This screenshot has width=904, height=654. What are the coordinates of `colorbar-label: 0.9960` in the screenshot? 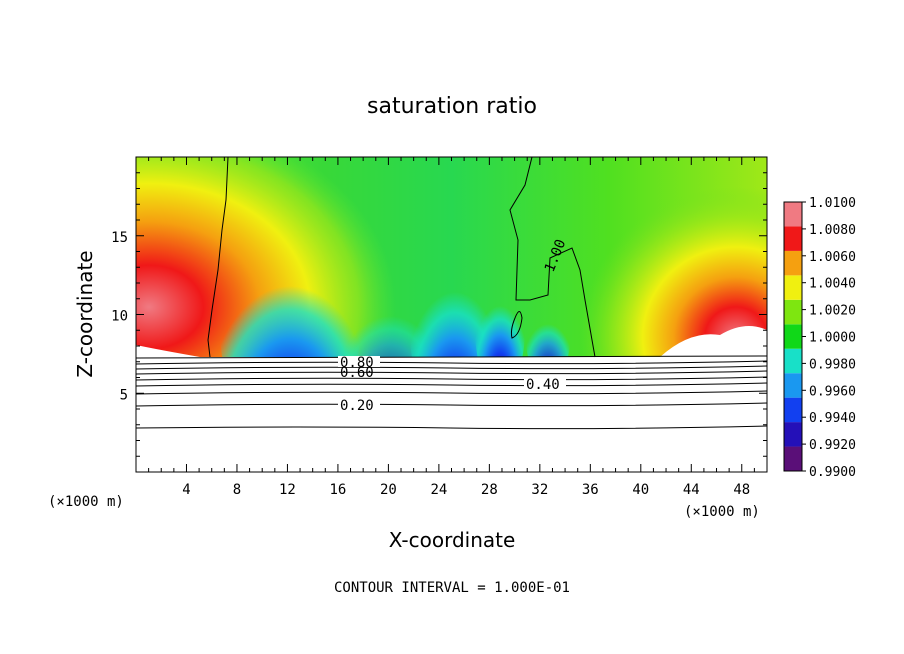 It's located at (832, 391).